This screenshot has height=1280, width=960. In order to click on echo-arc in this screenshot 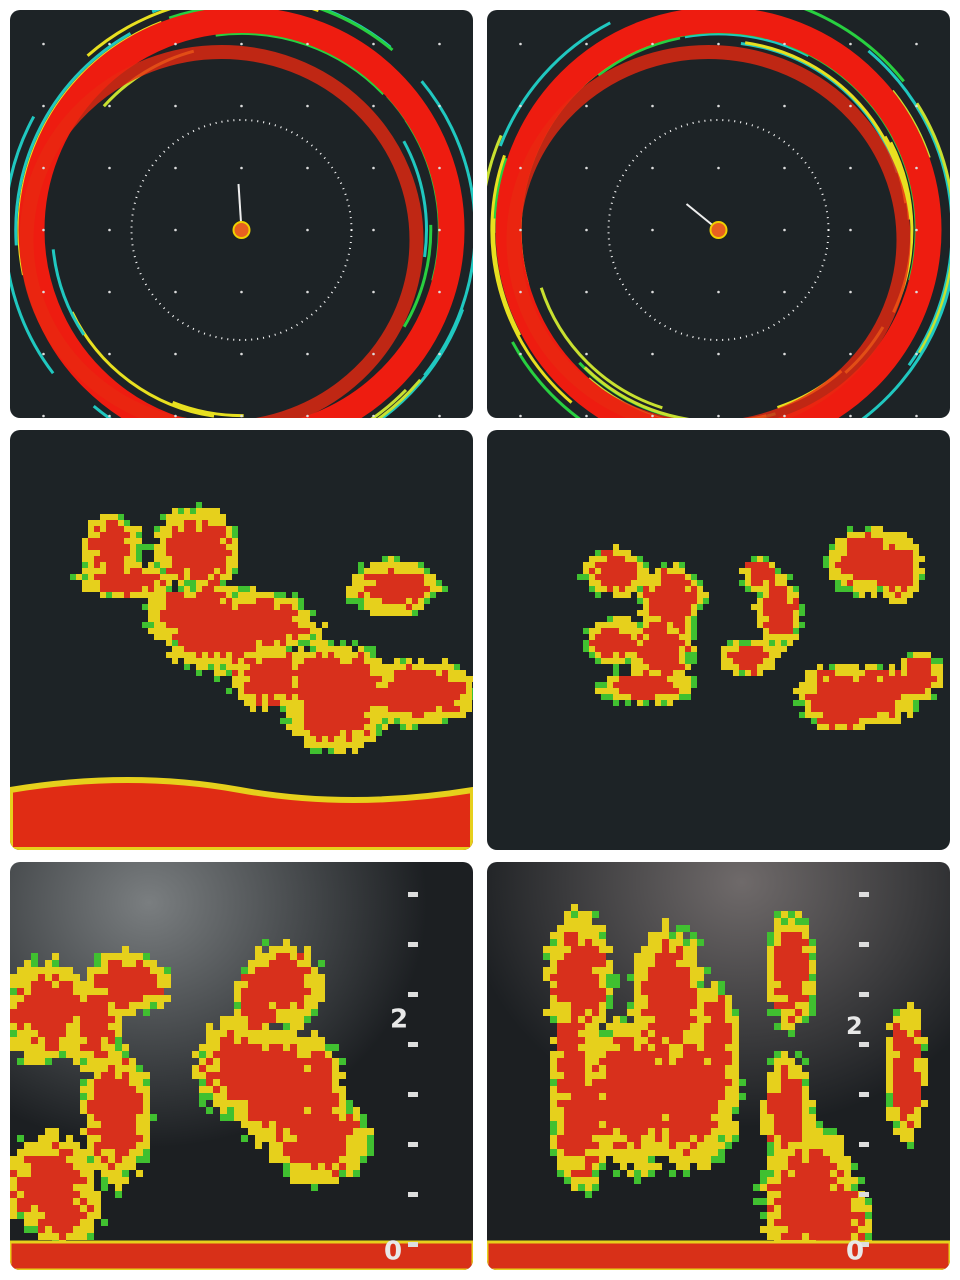, I will do `click(417, 276)`.